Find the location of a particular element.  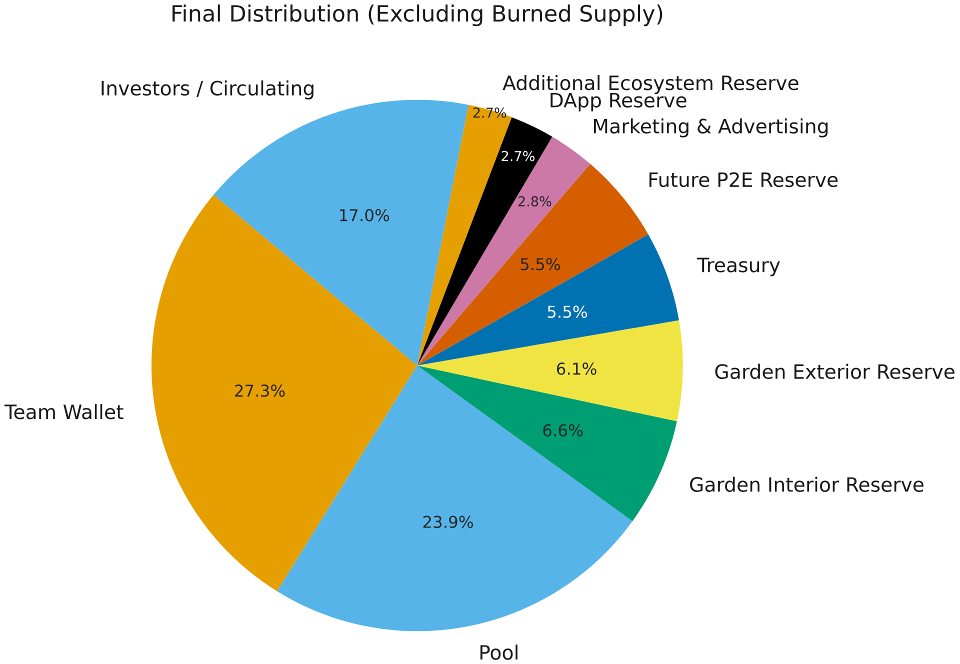

slice-label: Treasury is located at coordinates (738, 267).